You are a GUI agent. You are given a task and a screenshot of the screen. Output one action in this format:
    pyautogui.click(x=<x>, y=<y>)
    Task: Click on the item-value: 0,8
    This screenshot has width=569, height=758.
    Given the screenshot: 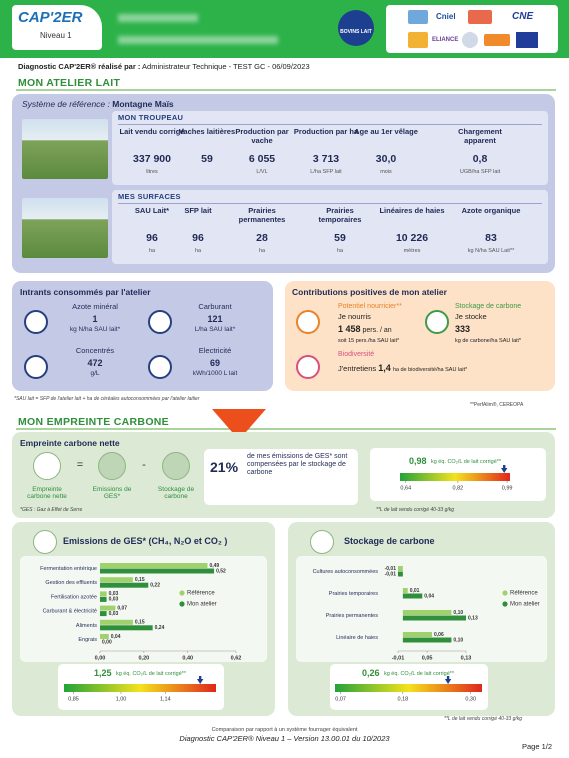 What is the action you would take?
    pyautogui.click(x=480, y=159)
    